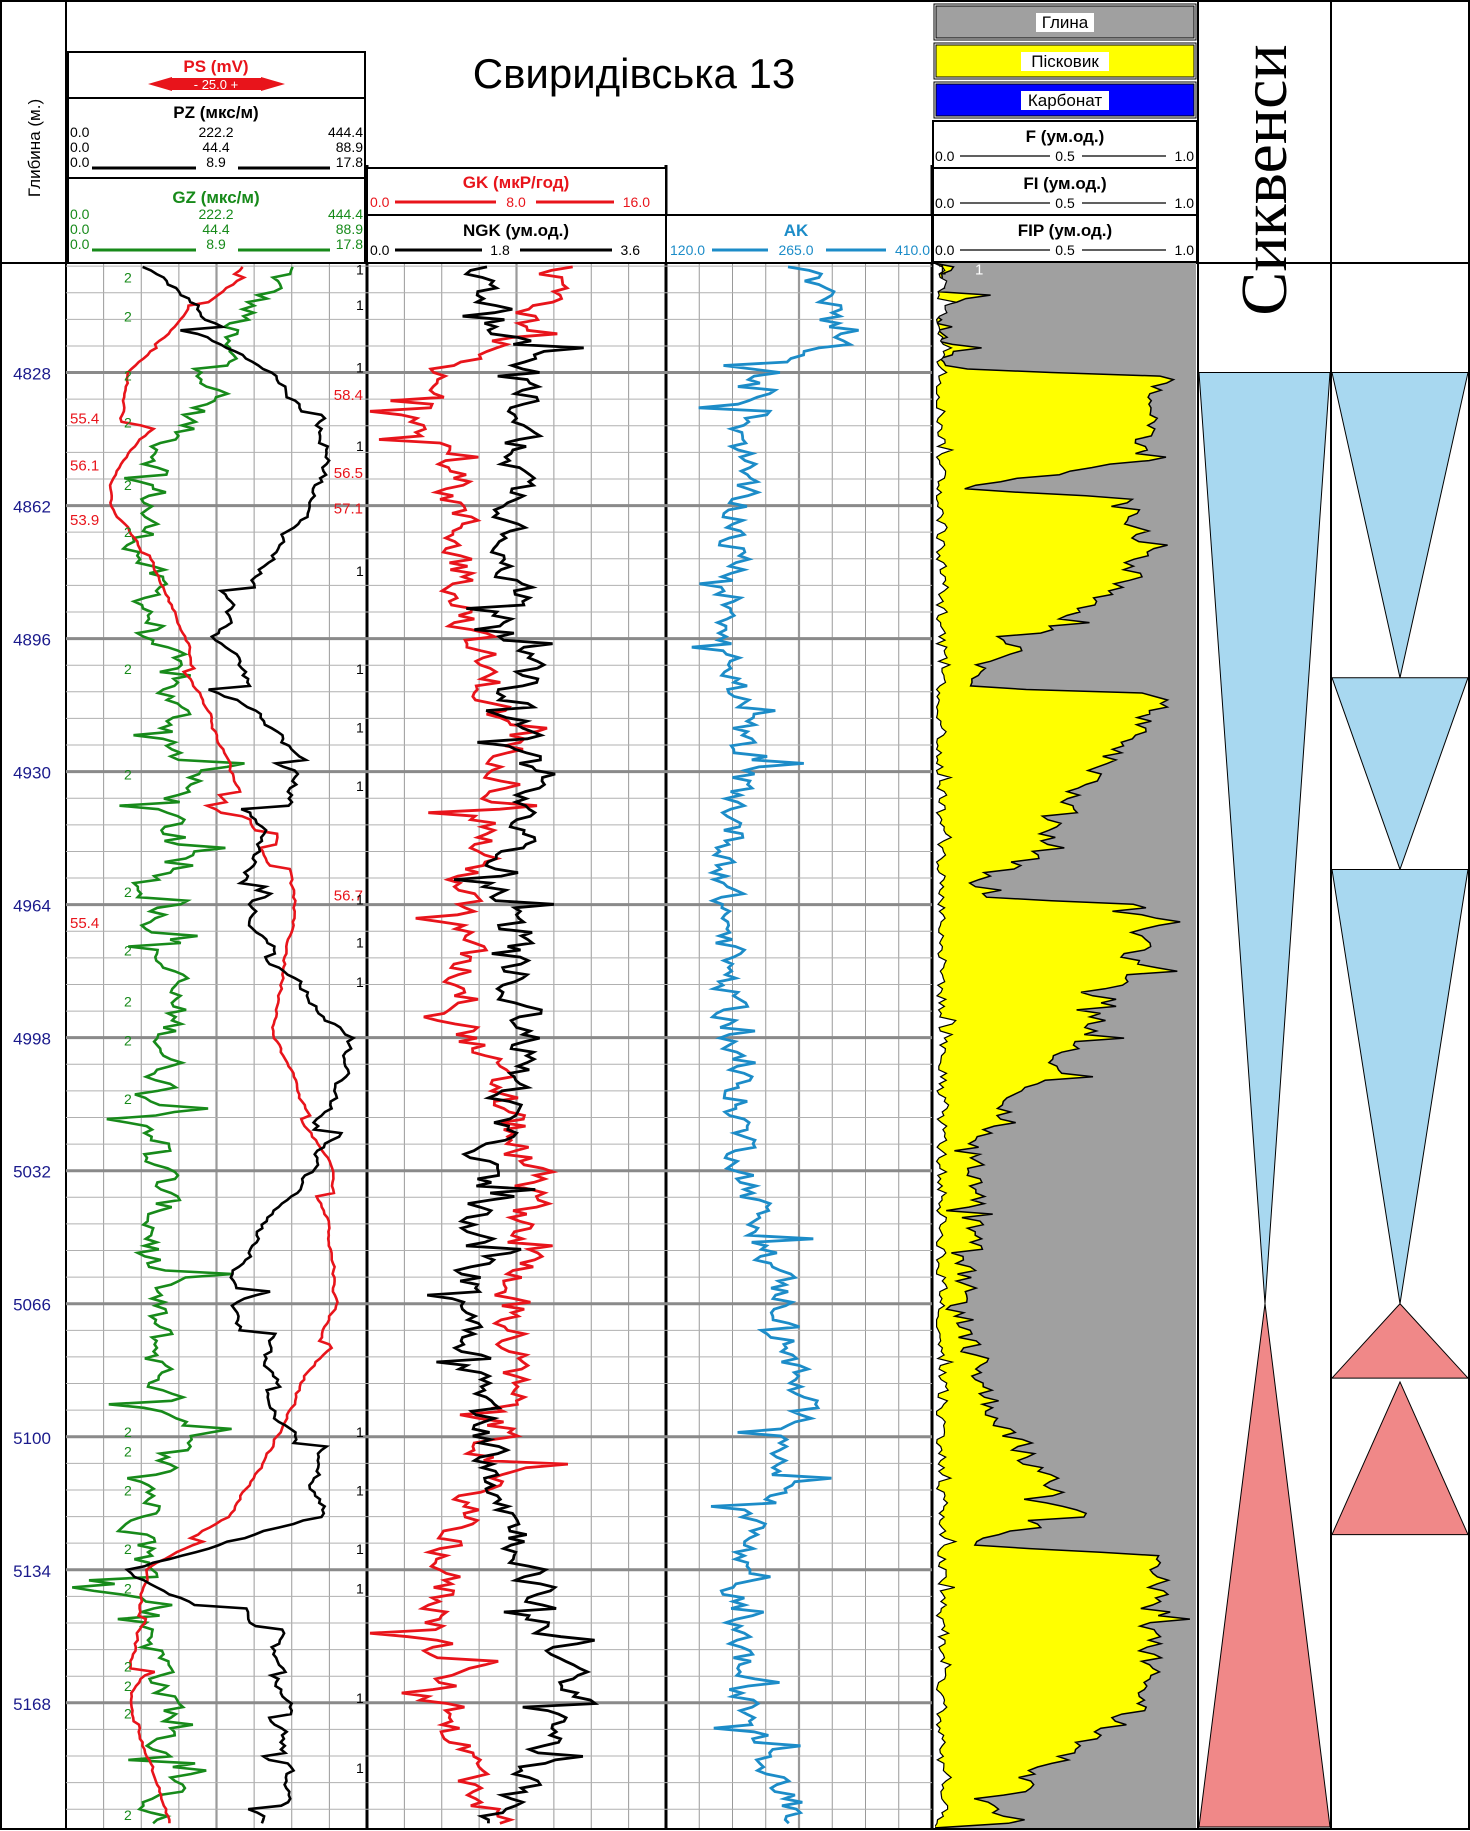 This screenshot has height=1831, width=1470. Describe the element at coordinates (84, 520) in the screenshot. I see `ps-annotation: 53.9` at that location.